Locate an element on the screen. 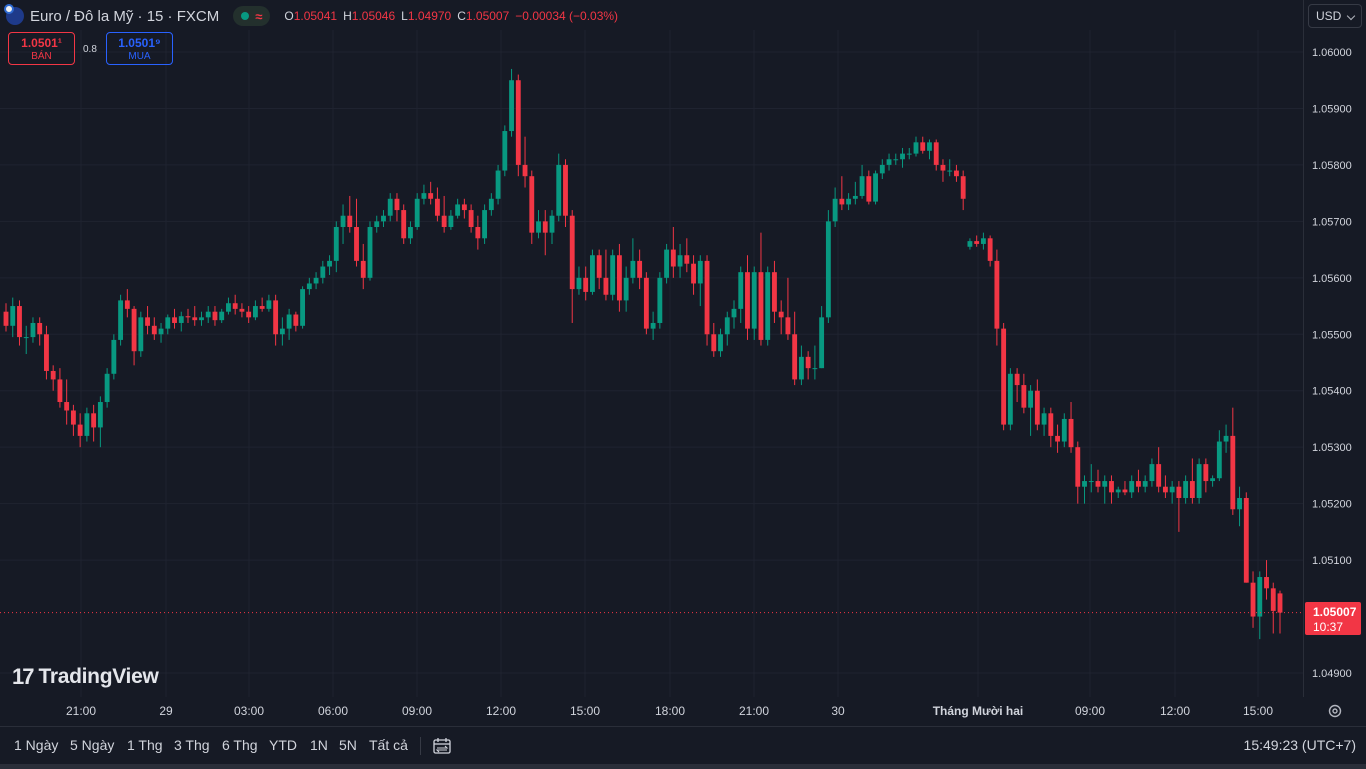  price-tick-label: 1.06000 is located at coordinates (1332, 53).